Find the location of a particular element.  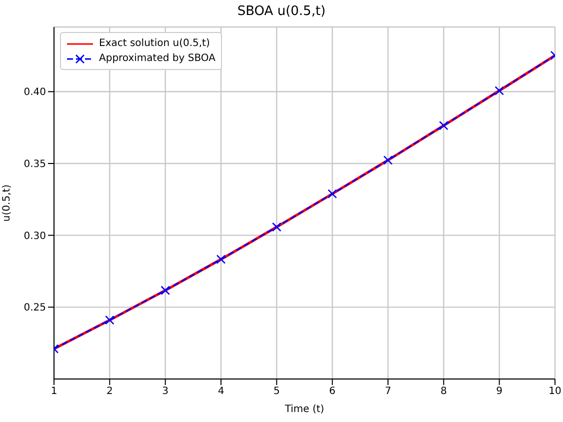

y-tick-label: 0.40 is located at coordinates (35, 92).